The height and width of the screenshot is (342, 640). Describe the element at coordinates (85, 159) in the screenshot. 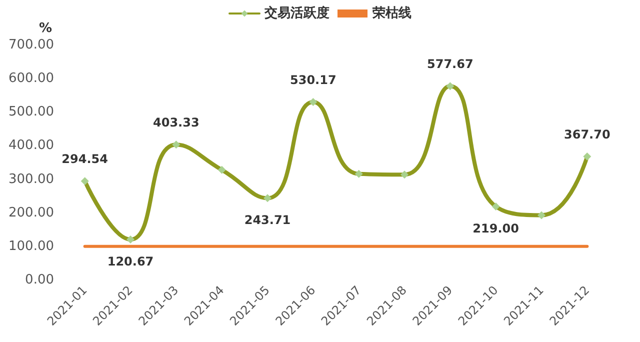

I see `data-label: 294.54` at that location.